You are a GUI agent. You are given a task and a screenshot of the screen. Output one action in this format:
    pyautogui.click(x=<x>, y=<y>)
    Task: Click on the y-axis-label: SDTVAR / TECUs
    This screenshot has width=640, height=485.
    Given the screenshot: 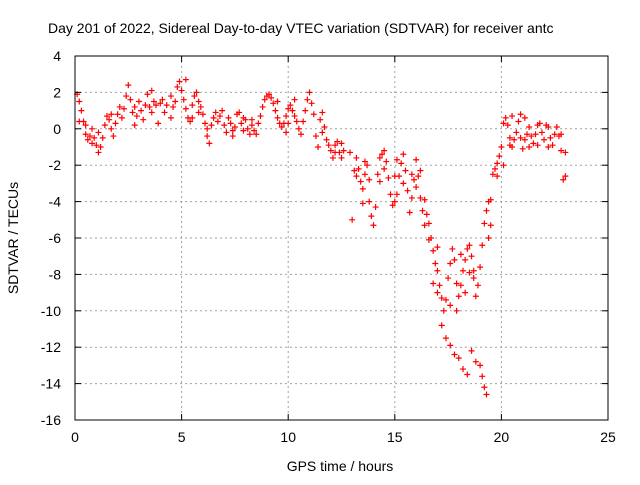 What is the action you would take?
    pyautogui.click(x=13, y=238)
    